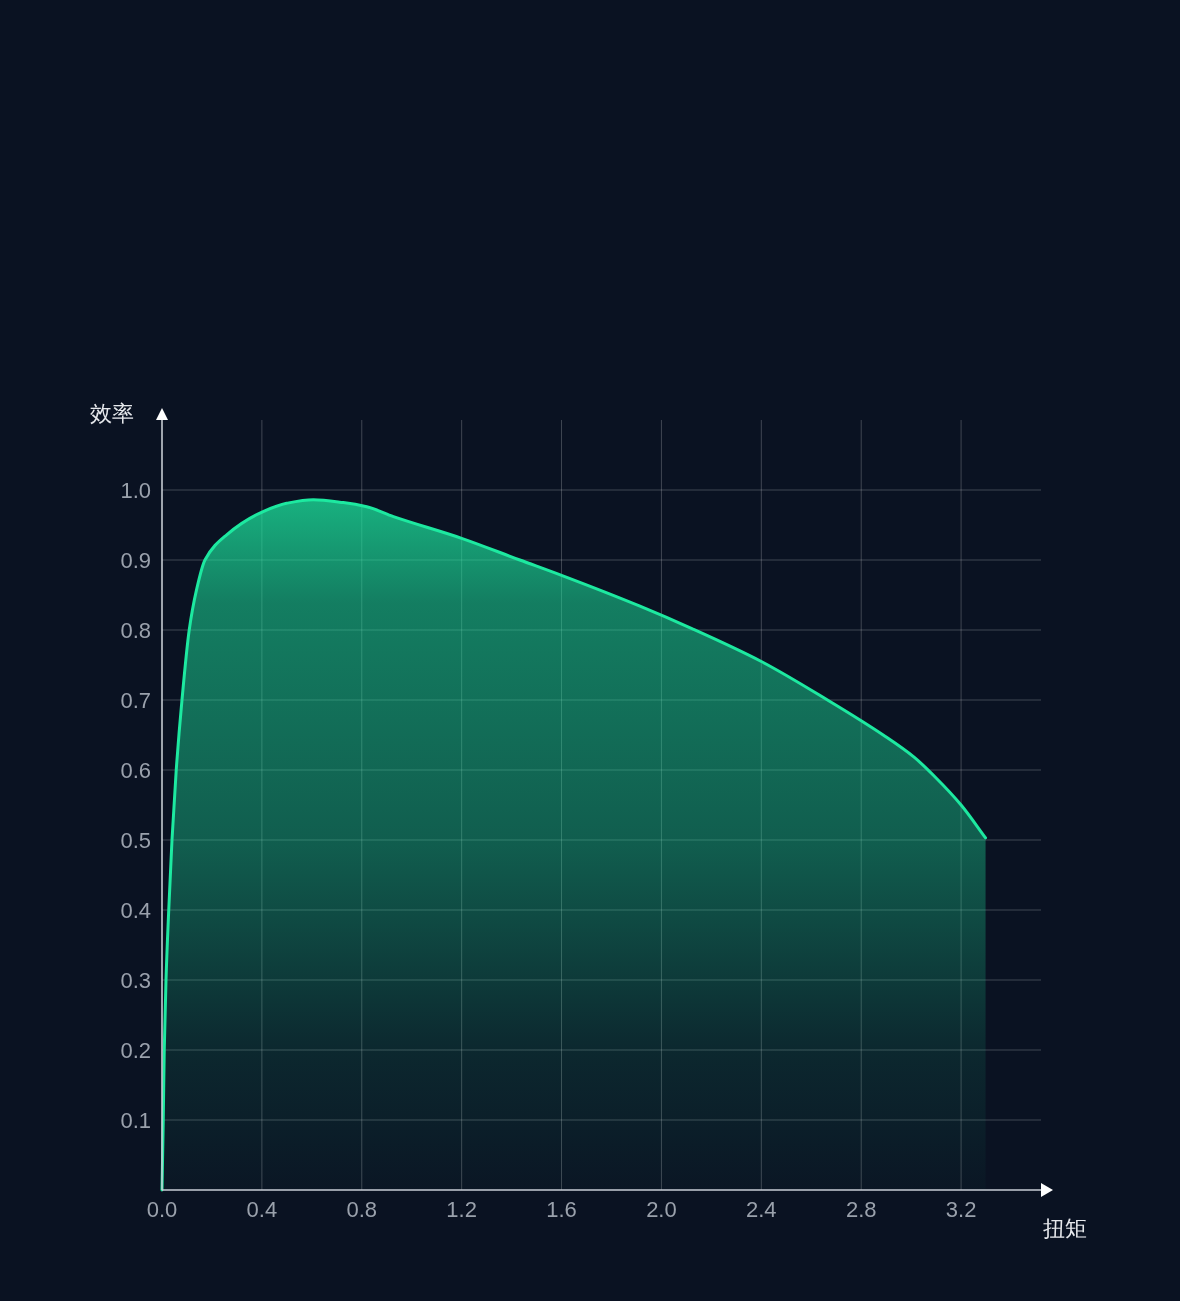  Describe the element at coordinates (262, 1209) in the screenshot. I see `x-tick-label: 0.4` at that location.